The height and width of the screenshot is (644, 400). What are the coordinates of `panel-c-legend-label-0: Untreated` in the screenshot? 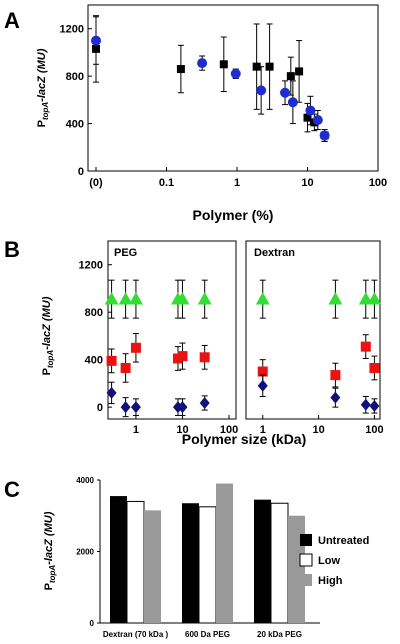 It's located at (343, 541).